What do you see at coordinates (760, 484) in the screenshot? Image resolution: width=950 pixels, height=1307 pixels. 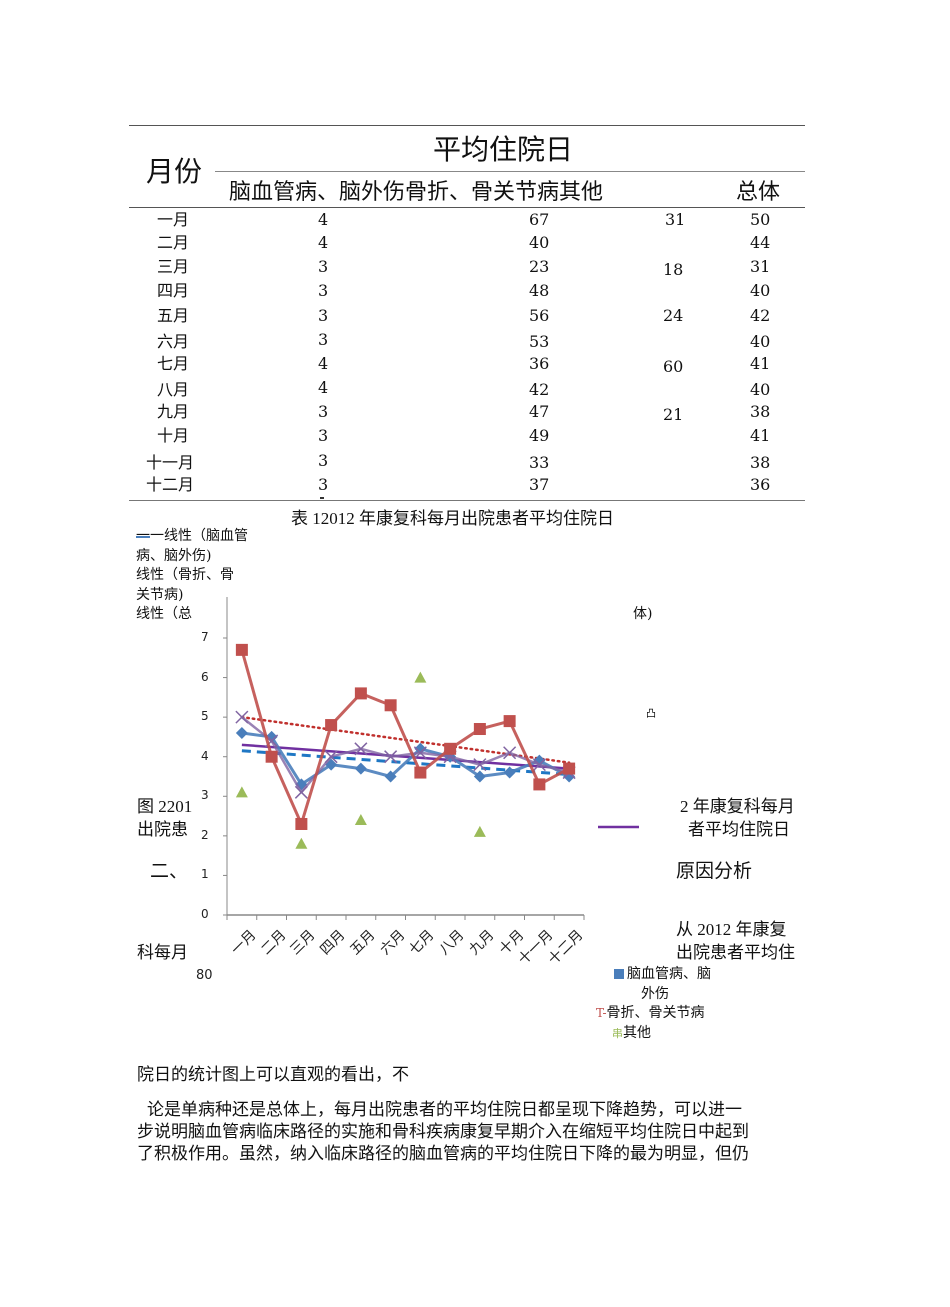 I see `table-cell-total: 36` at bounding box center [760, 484].